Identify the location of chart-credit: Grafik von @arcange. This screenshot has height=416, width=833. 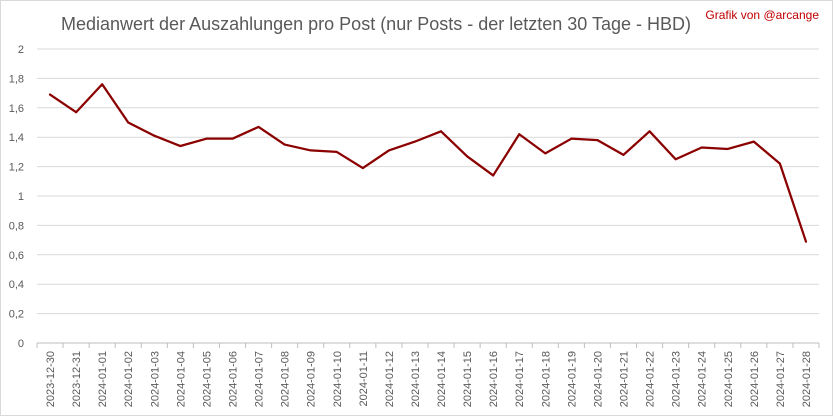
(762, 15).